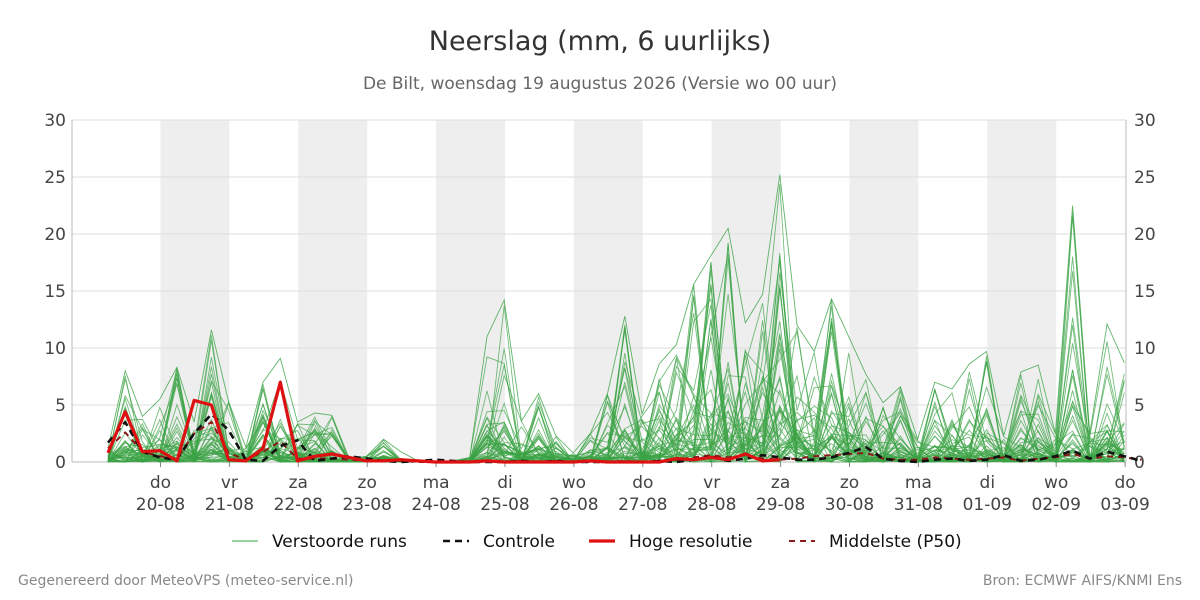  I want to click on x-tick-date: 25-08, so click(504, 505).